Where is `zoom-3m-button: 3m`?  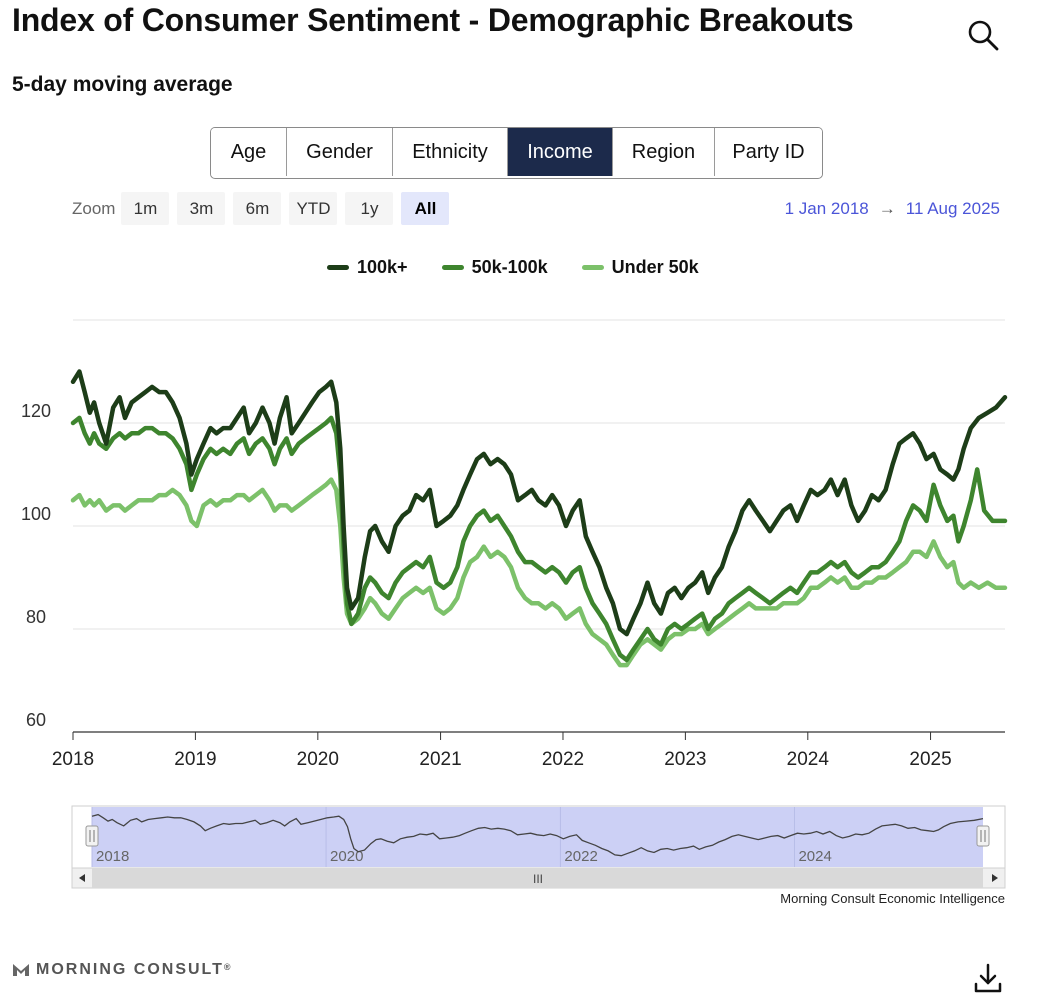
zoom-3m-button: 3m is located at coordinates (201, 208).